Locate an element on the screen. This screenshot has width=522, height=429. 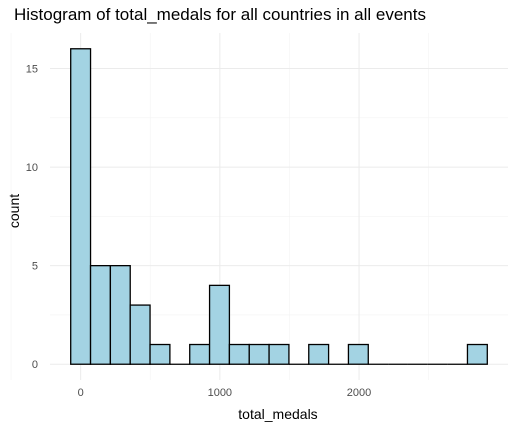
y-tick-labels: 0 5 10 15 is located at coordinates (32, 217).